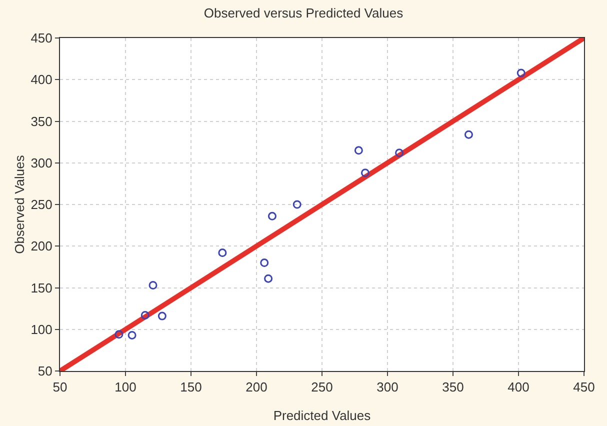 The height and width of the screenshot is (426, 607). What do you see at coordinates (41, 121) in the screenshot?
I see `y-tick-label: 350` at bounding box center [41, 121].